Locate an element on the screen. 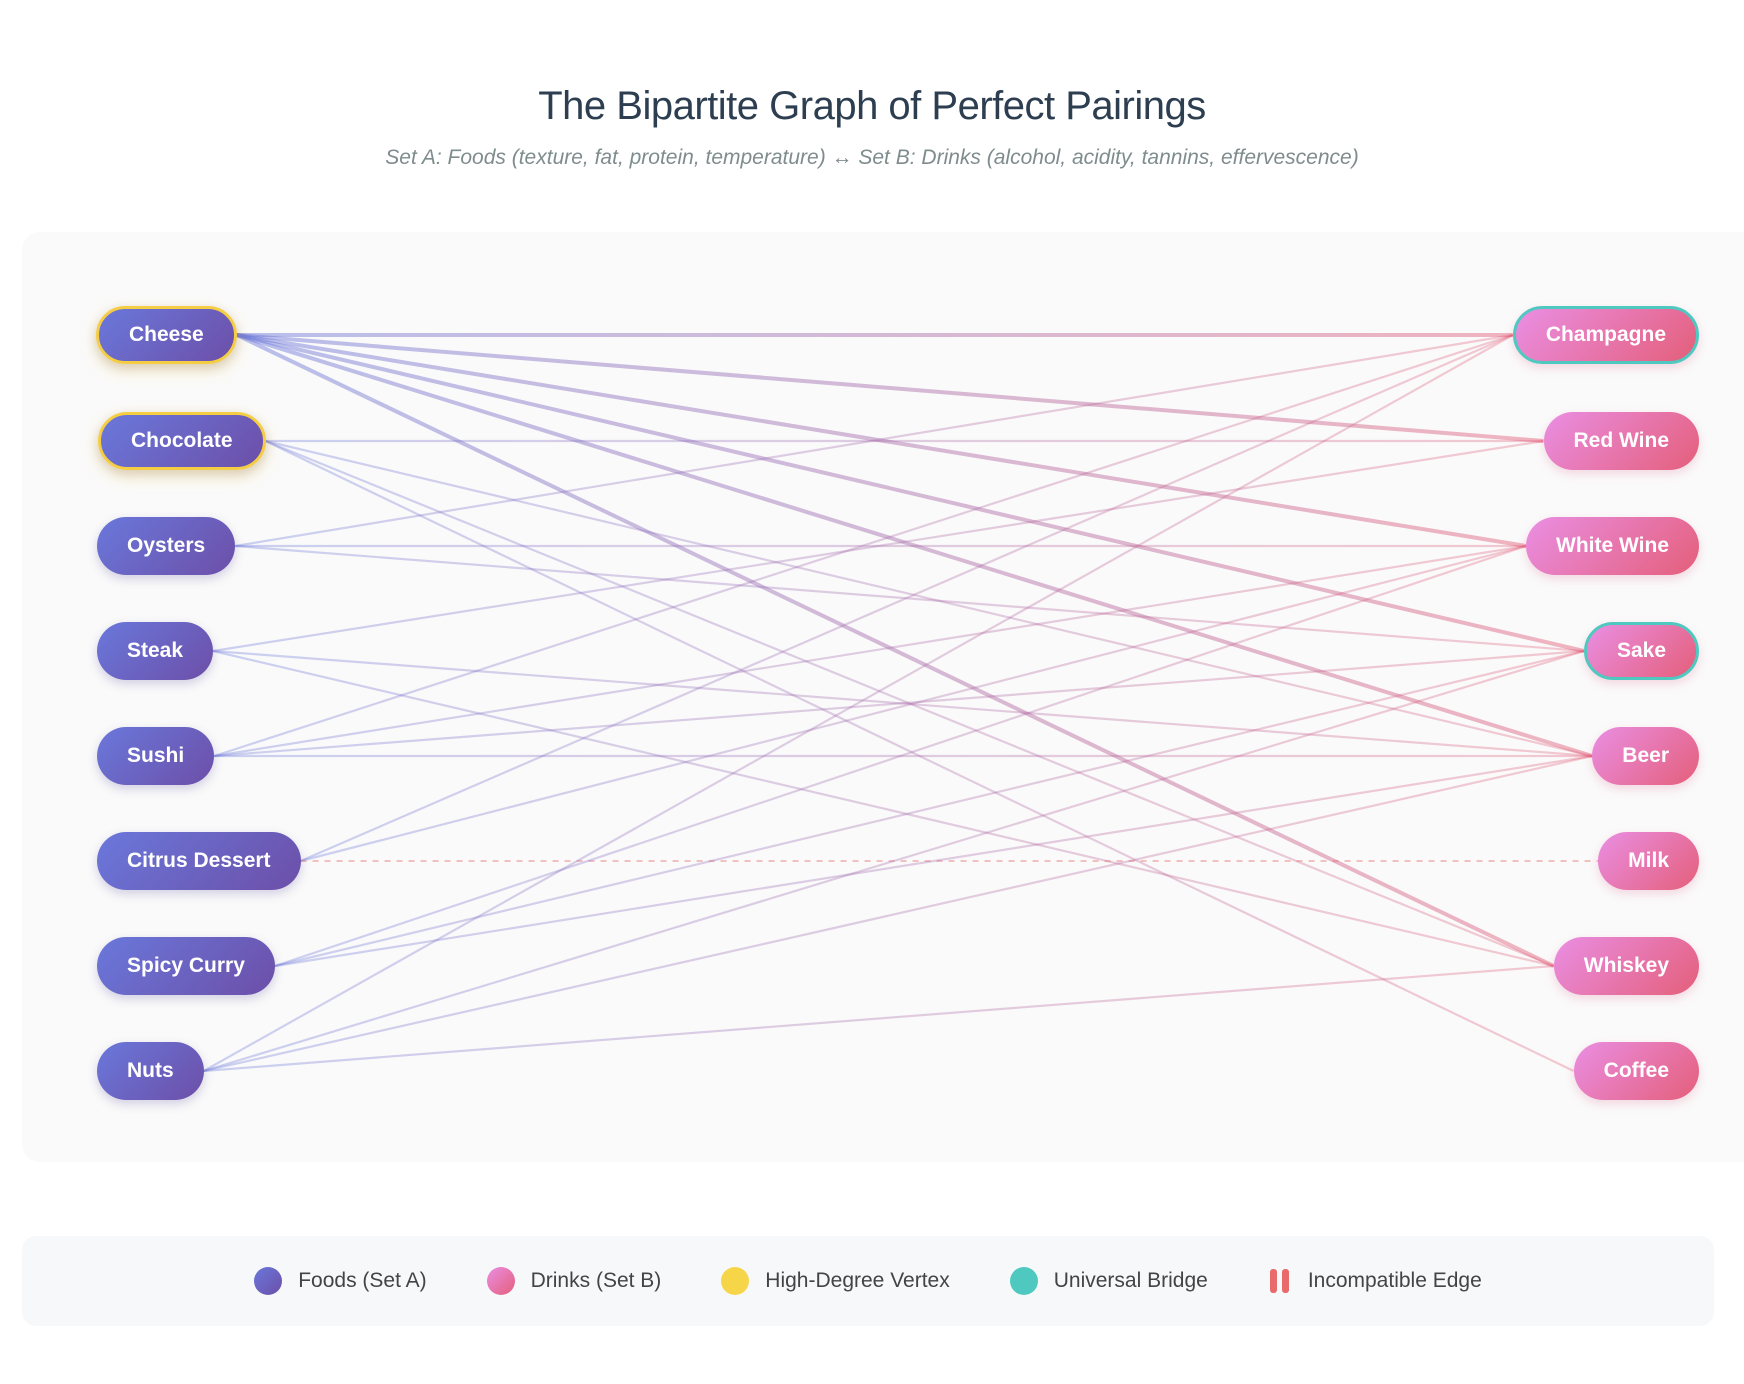 The height and width of the screenshot is (1384, 1744). legend-item-incompatible: Incompatible Edge is located at coordinates (1375, 1281).